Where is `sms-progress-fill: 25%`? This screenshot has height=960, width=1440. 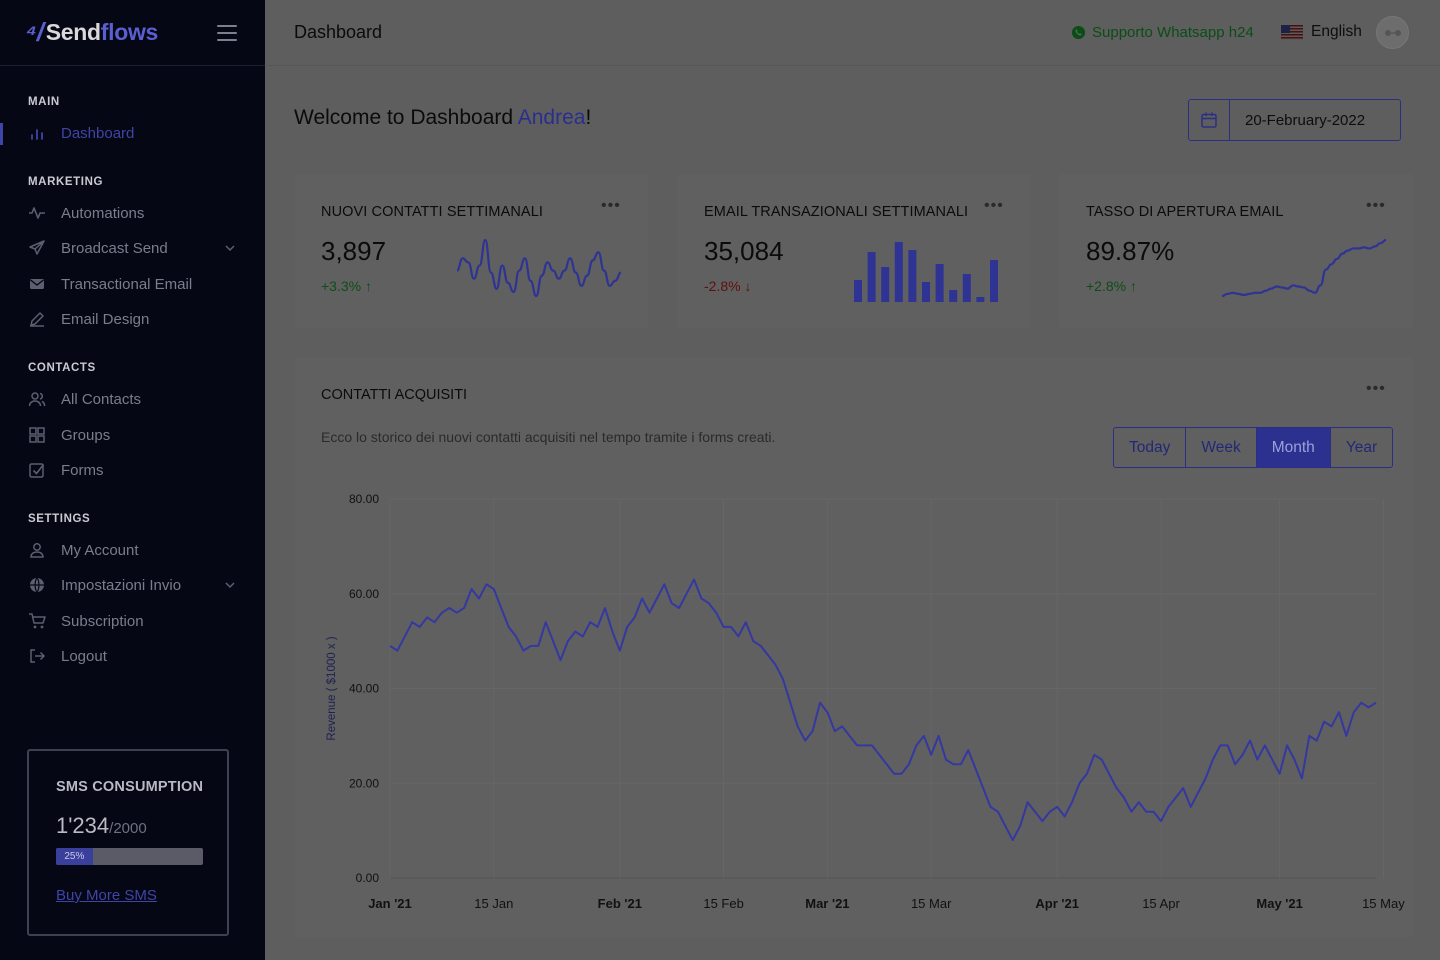
sms-progress-fill: 25% is located at coordinates (74, 856).